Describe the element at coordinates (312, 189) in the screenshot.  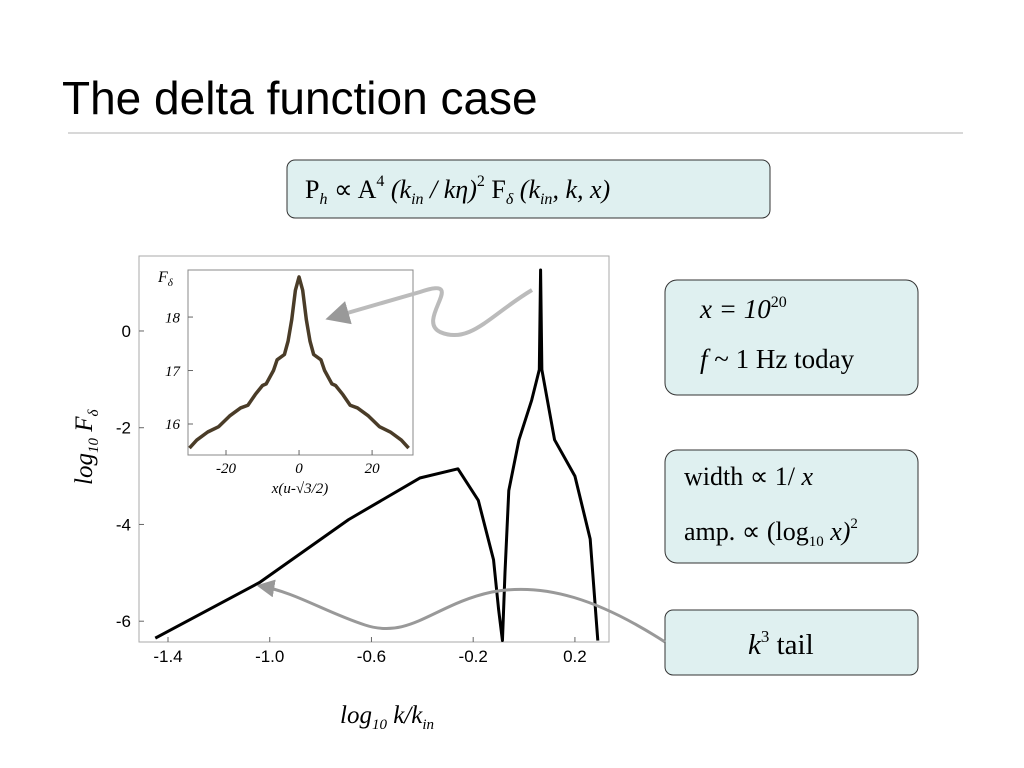
I see `formula-part: P` at that location.